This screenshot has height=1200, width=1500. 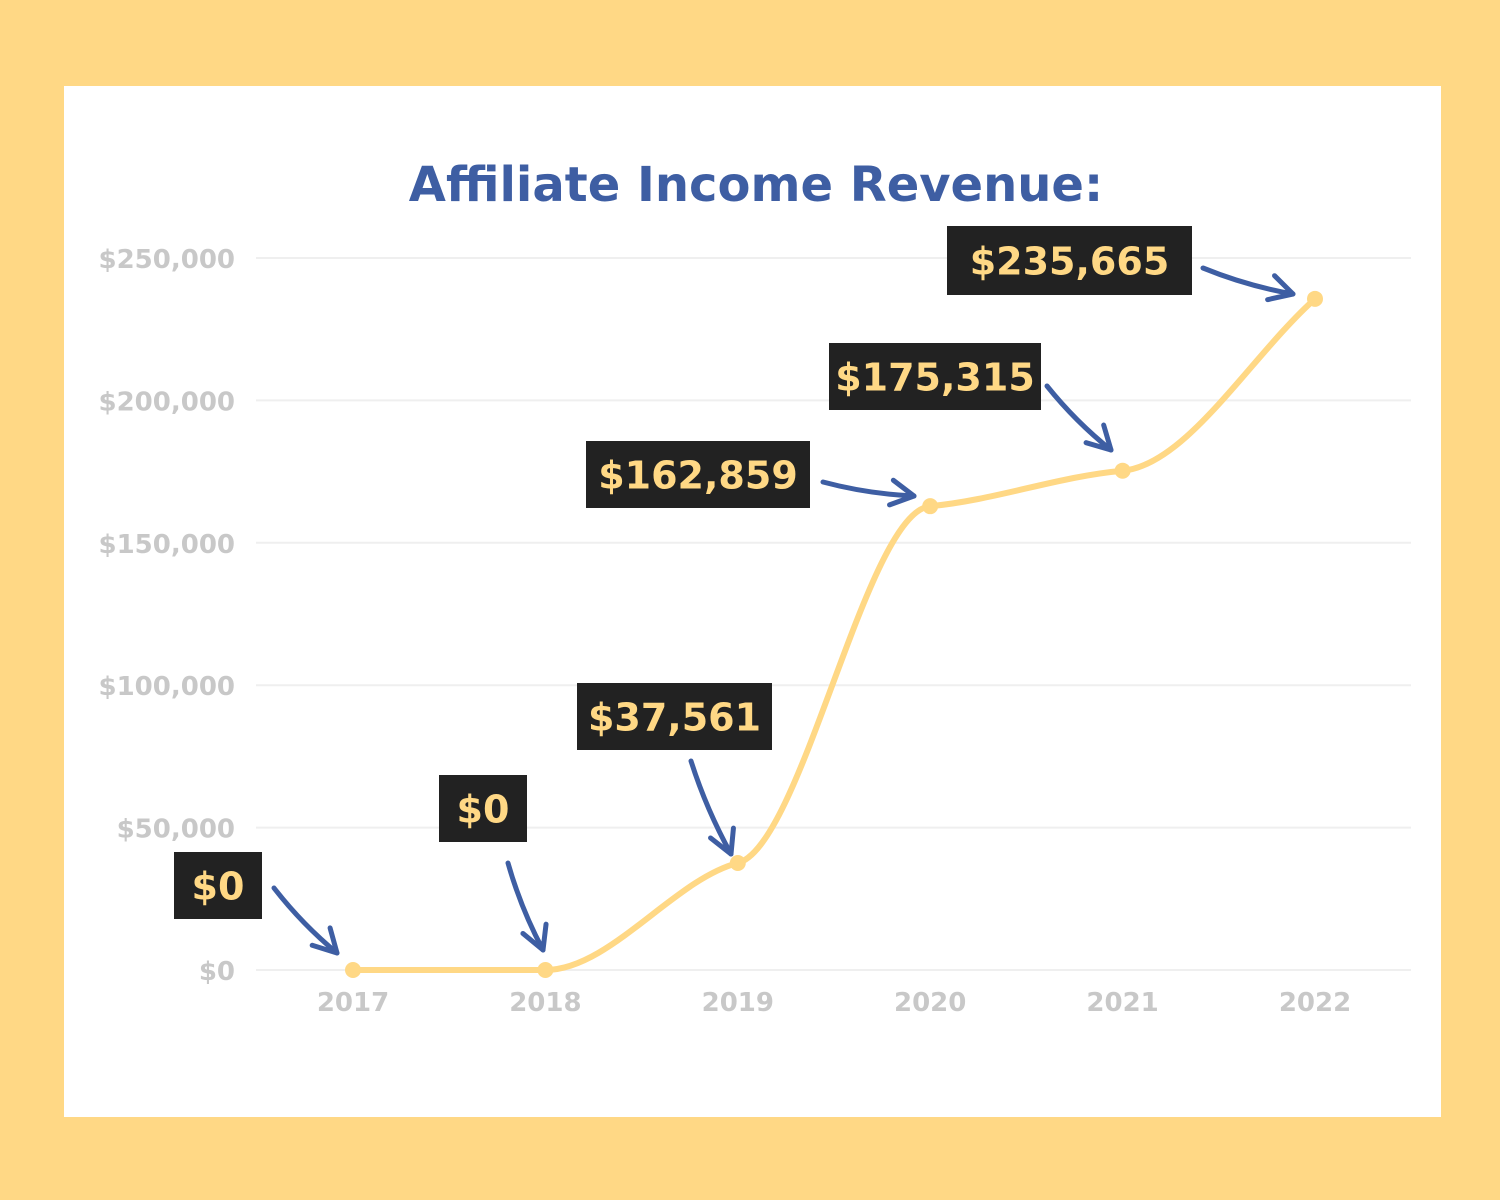 What do you see at coordinates (166, 545) in the screenshot?
I see `y-tick-label: $150,000` at bounding box center [166, 545].